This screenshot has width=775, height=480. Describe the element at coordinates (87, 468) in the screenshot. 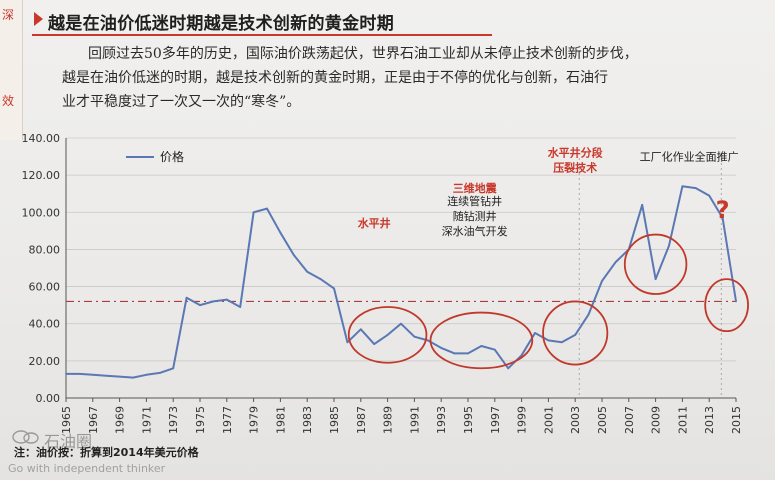

I see `watermark-tagline: Go with independent thinker` at that location.